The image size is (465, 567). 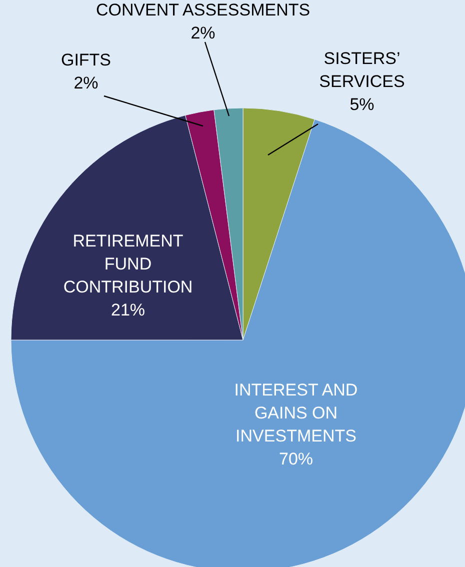 I want to click on data-label: 5%, so click(x=362, y=104).